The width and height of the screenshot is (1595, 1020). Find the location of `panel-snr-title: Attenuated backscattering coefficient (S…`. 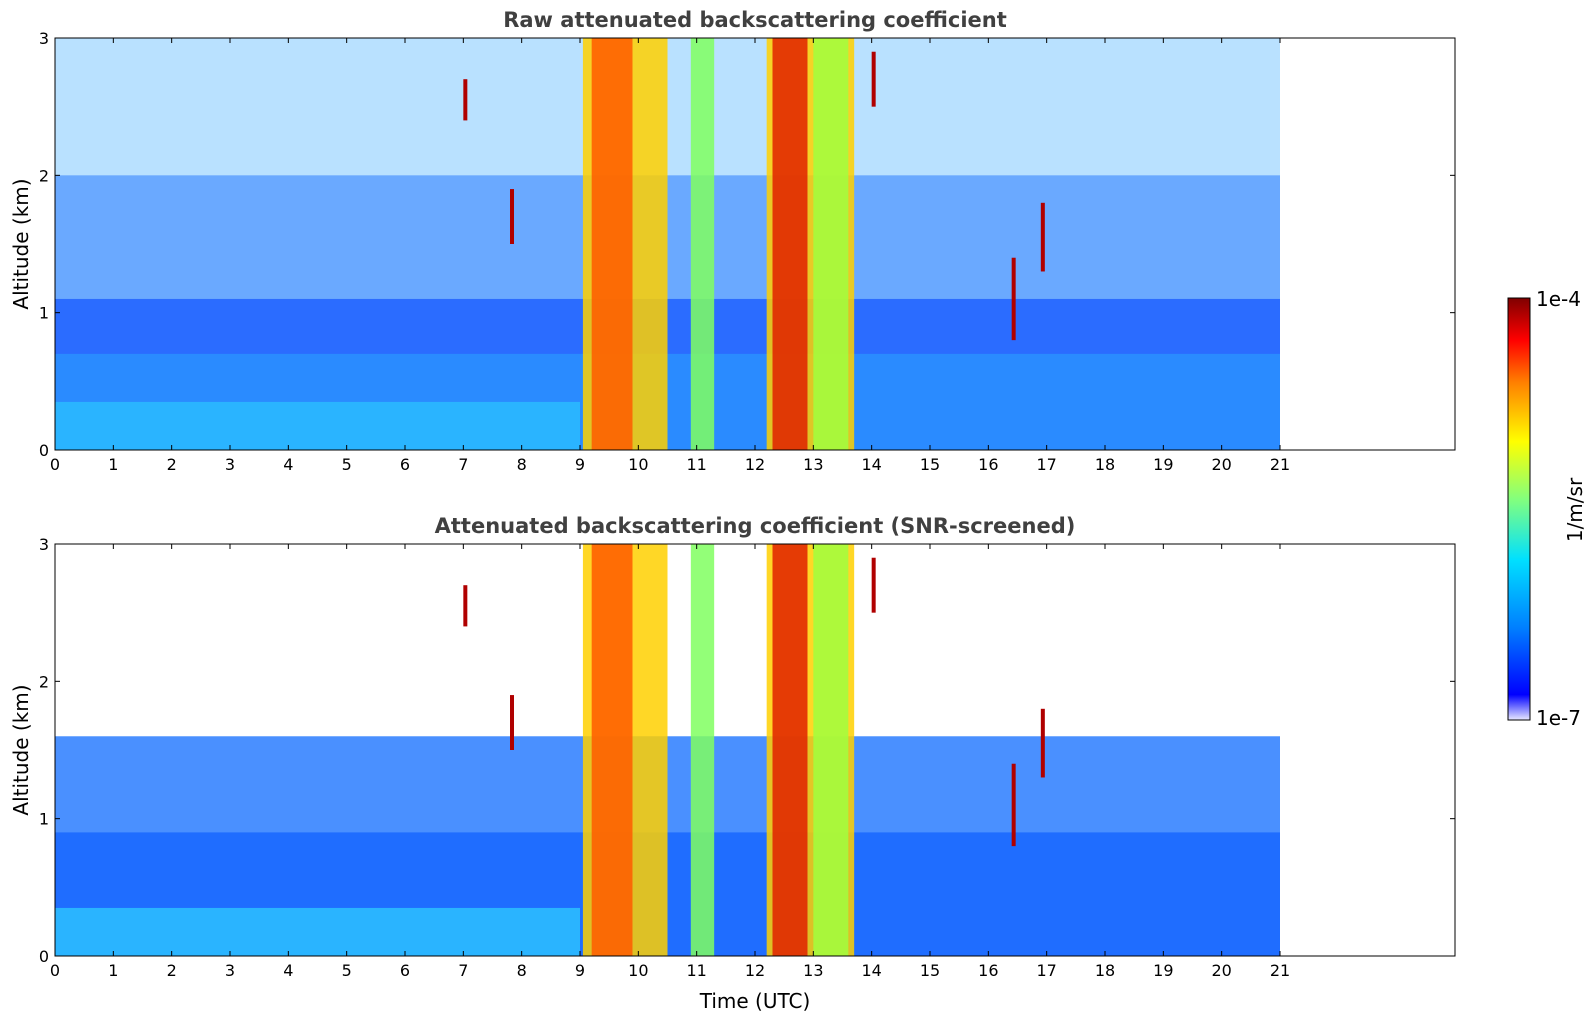

panel-snr-title: Attenuated backscattering coefficient (S… is located at coordinates (755, 526).